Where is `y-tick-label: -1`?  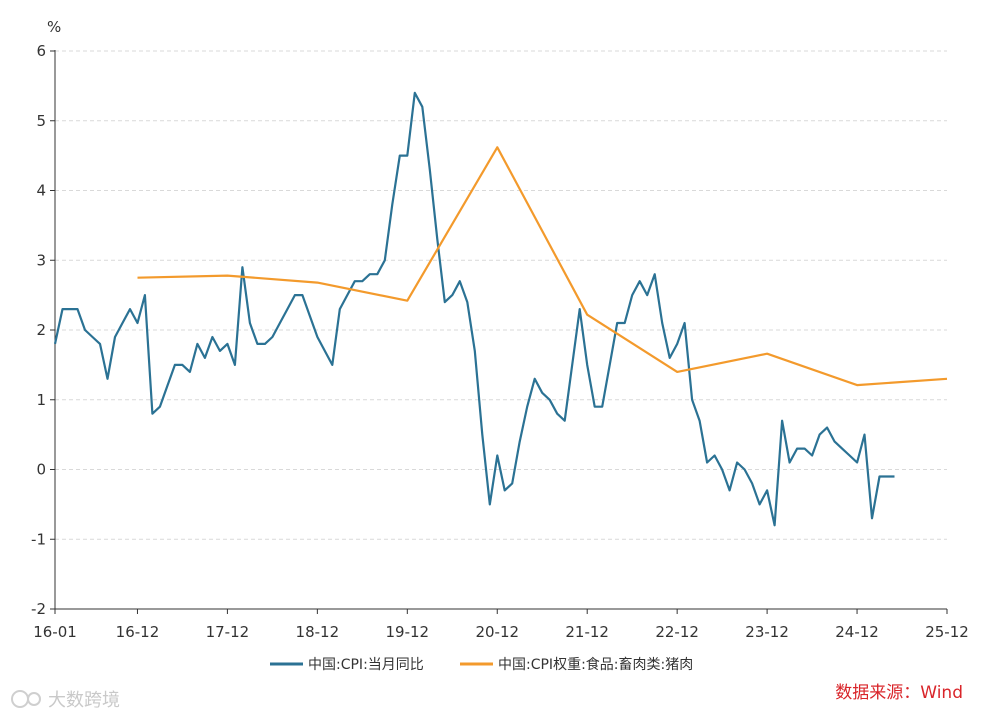
y-tick-label: -1 is located at coordinates (38, 539).